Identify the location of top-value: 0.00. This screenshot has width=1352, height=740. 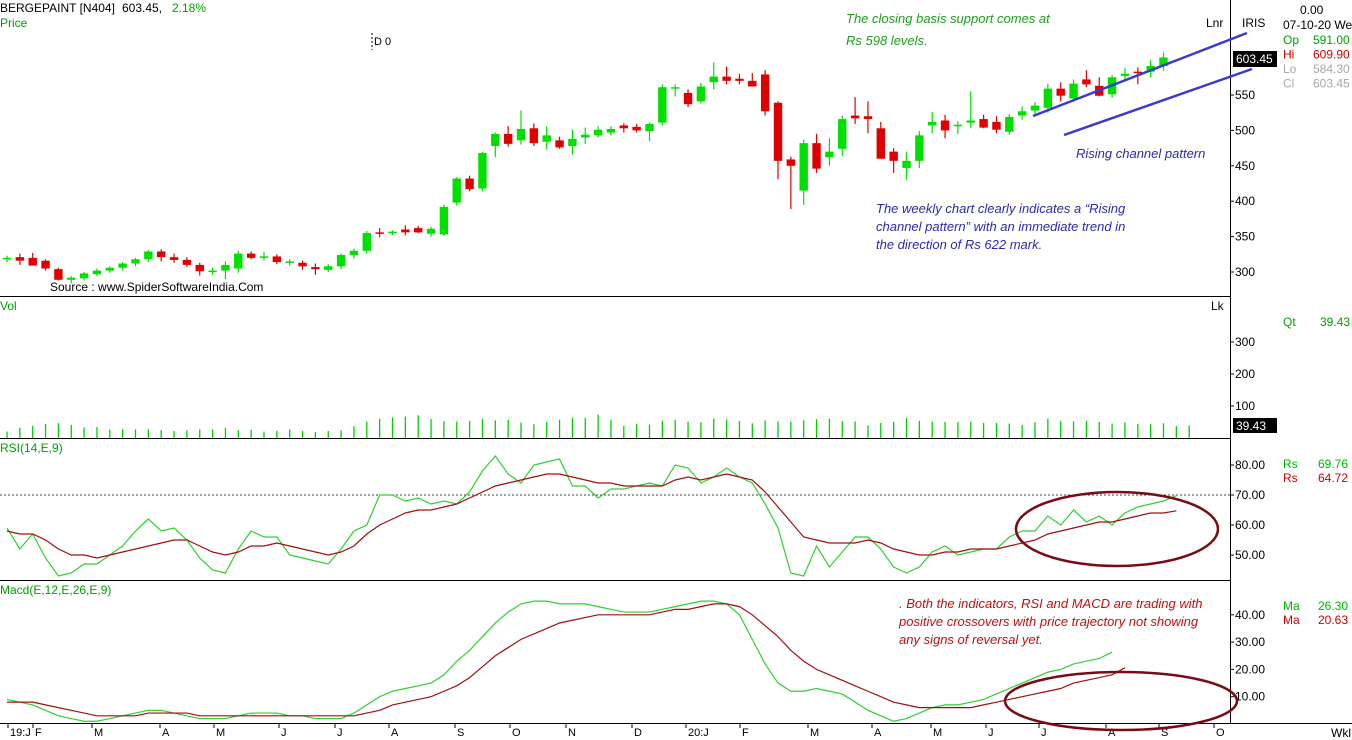
(1312, 10).